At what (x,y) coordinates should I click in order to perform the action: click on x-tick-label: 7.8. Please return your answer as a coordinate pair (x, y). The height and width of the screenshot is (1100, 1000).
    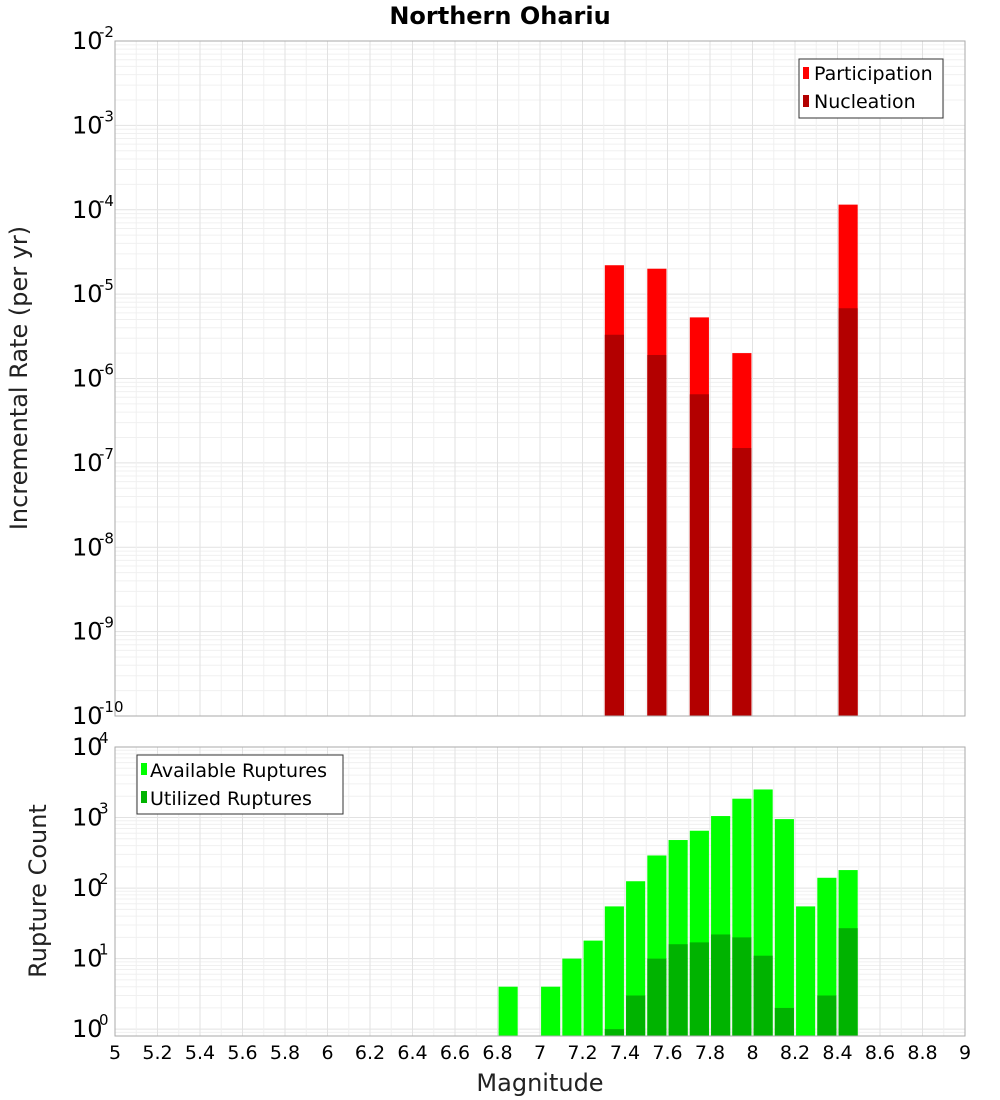
    Looking at the image, I should click on (710, 1053).